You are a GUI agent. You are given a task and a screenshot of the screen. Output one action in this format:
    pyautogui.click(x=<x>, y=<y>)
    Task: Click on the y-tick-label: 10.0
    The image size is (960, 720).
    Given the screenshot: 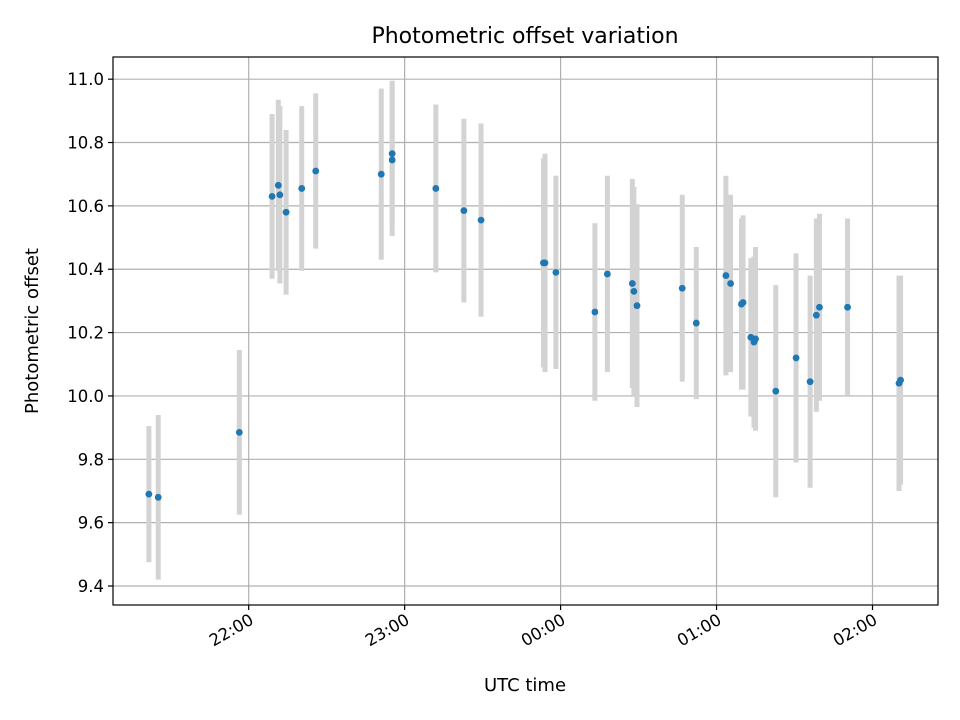 What is the action you would take?
    pyautogui.click(x=85, y=396)
    